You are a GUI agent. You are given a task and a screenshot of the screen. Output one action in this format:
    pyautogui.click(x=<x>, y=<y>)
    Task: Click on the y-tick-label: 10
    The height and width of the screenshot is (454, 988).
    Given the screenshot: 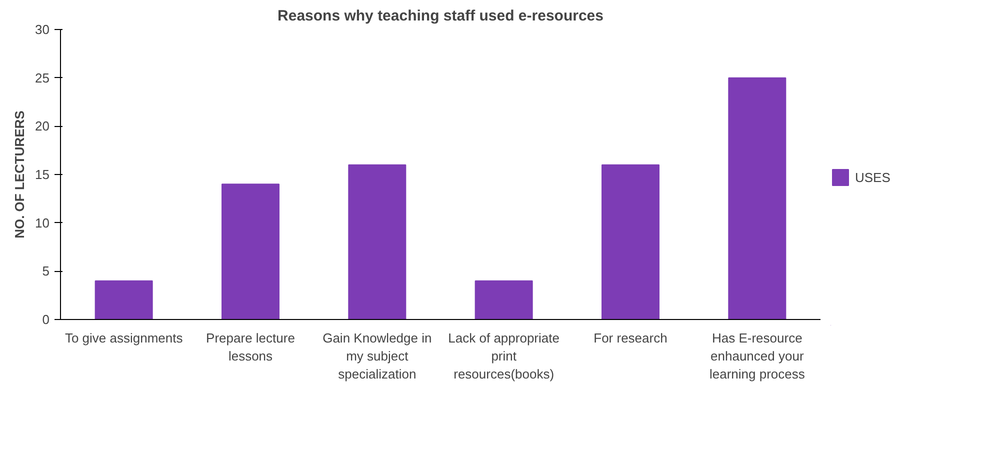 What is the action you would take?
    pyautogui.click(x=42, y=222)
    